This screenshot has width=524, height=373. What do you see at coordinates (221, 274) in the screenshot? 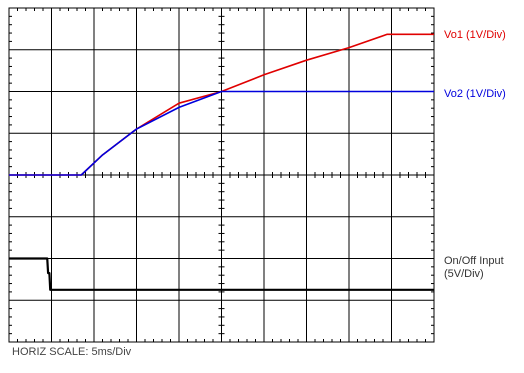
I see `trace-onoff-input` at bounding box center [221, 274].